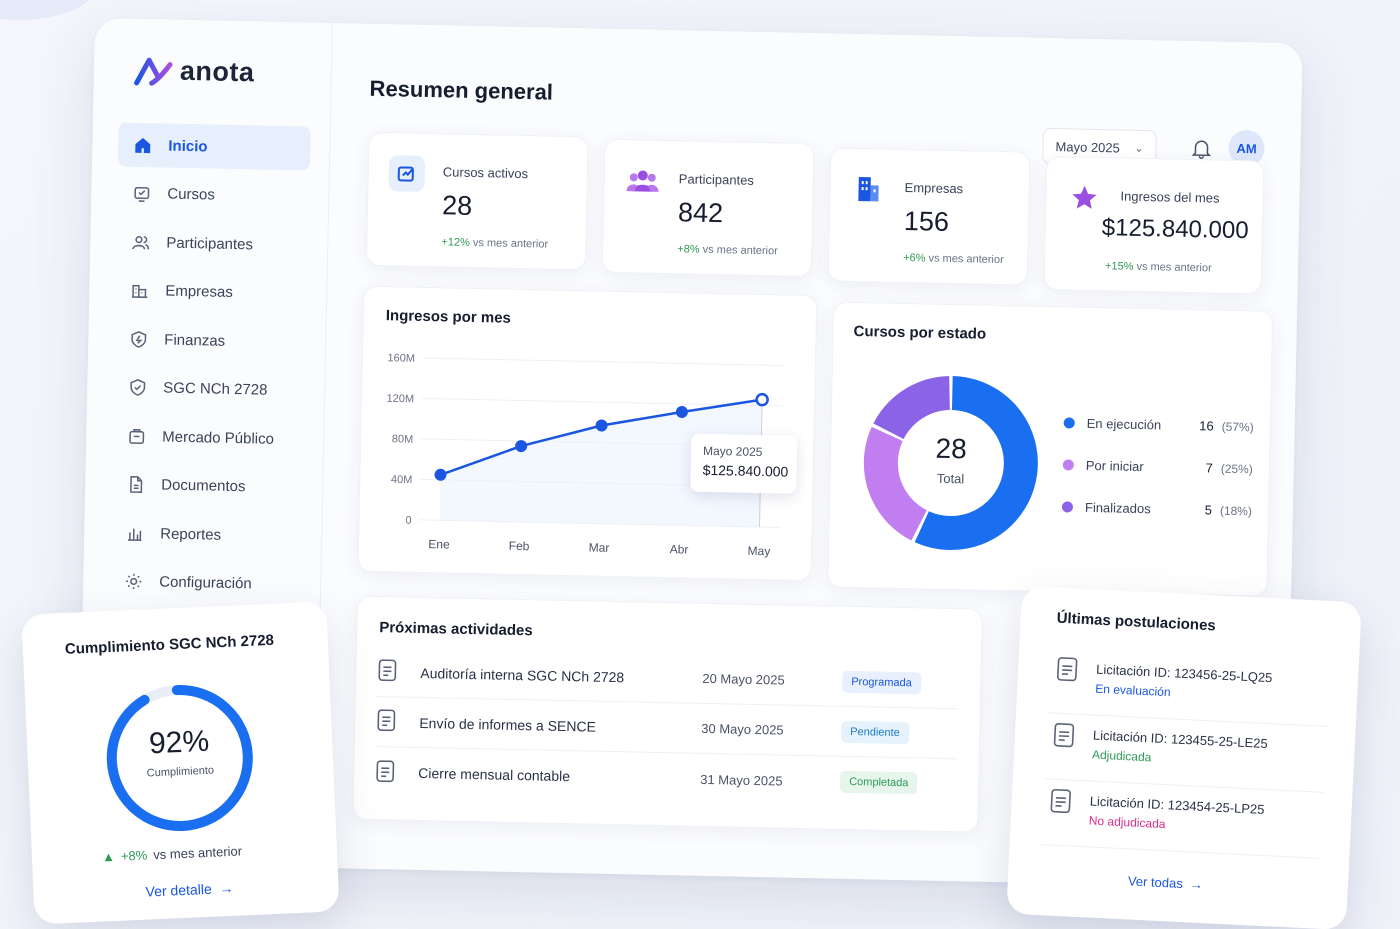  Describe the element at coordinates (1132, 690) in the screenshot. I see `application-status: En evaluación` at that location.